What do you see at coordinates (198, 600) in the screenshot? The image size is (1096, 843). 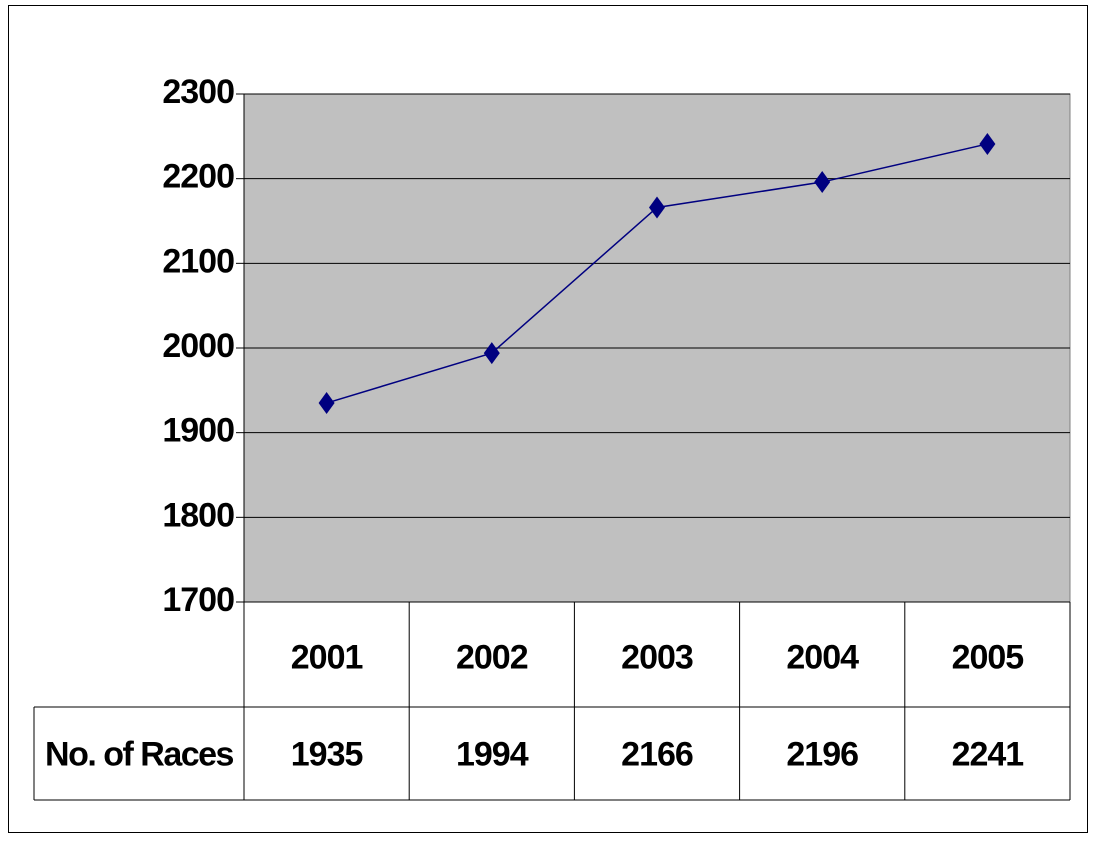 I see `y-tick-label: 1700` at bounding box center [198, 600].